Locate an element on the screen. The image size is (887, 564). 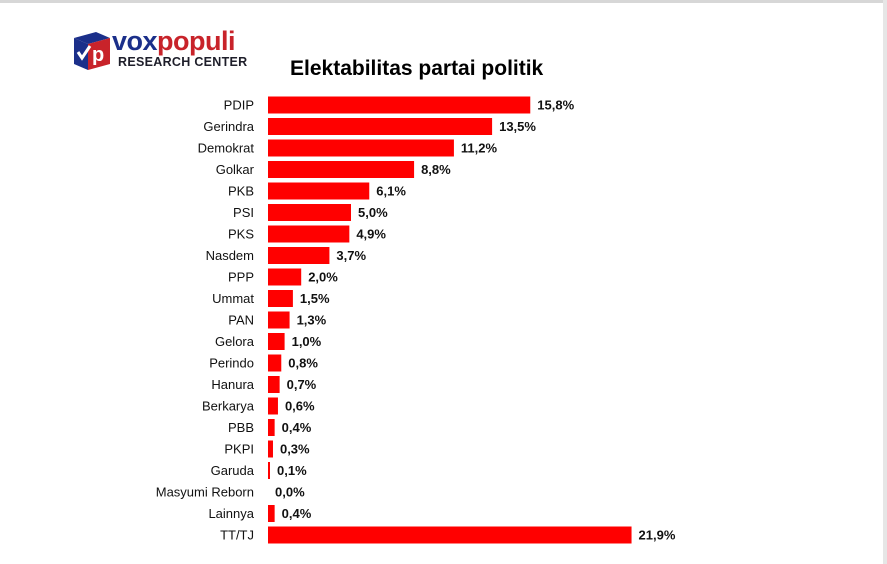
category-label: Garuda is located at coordinates (233, 470).